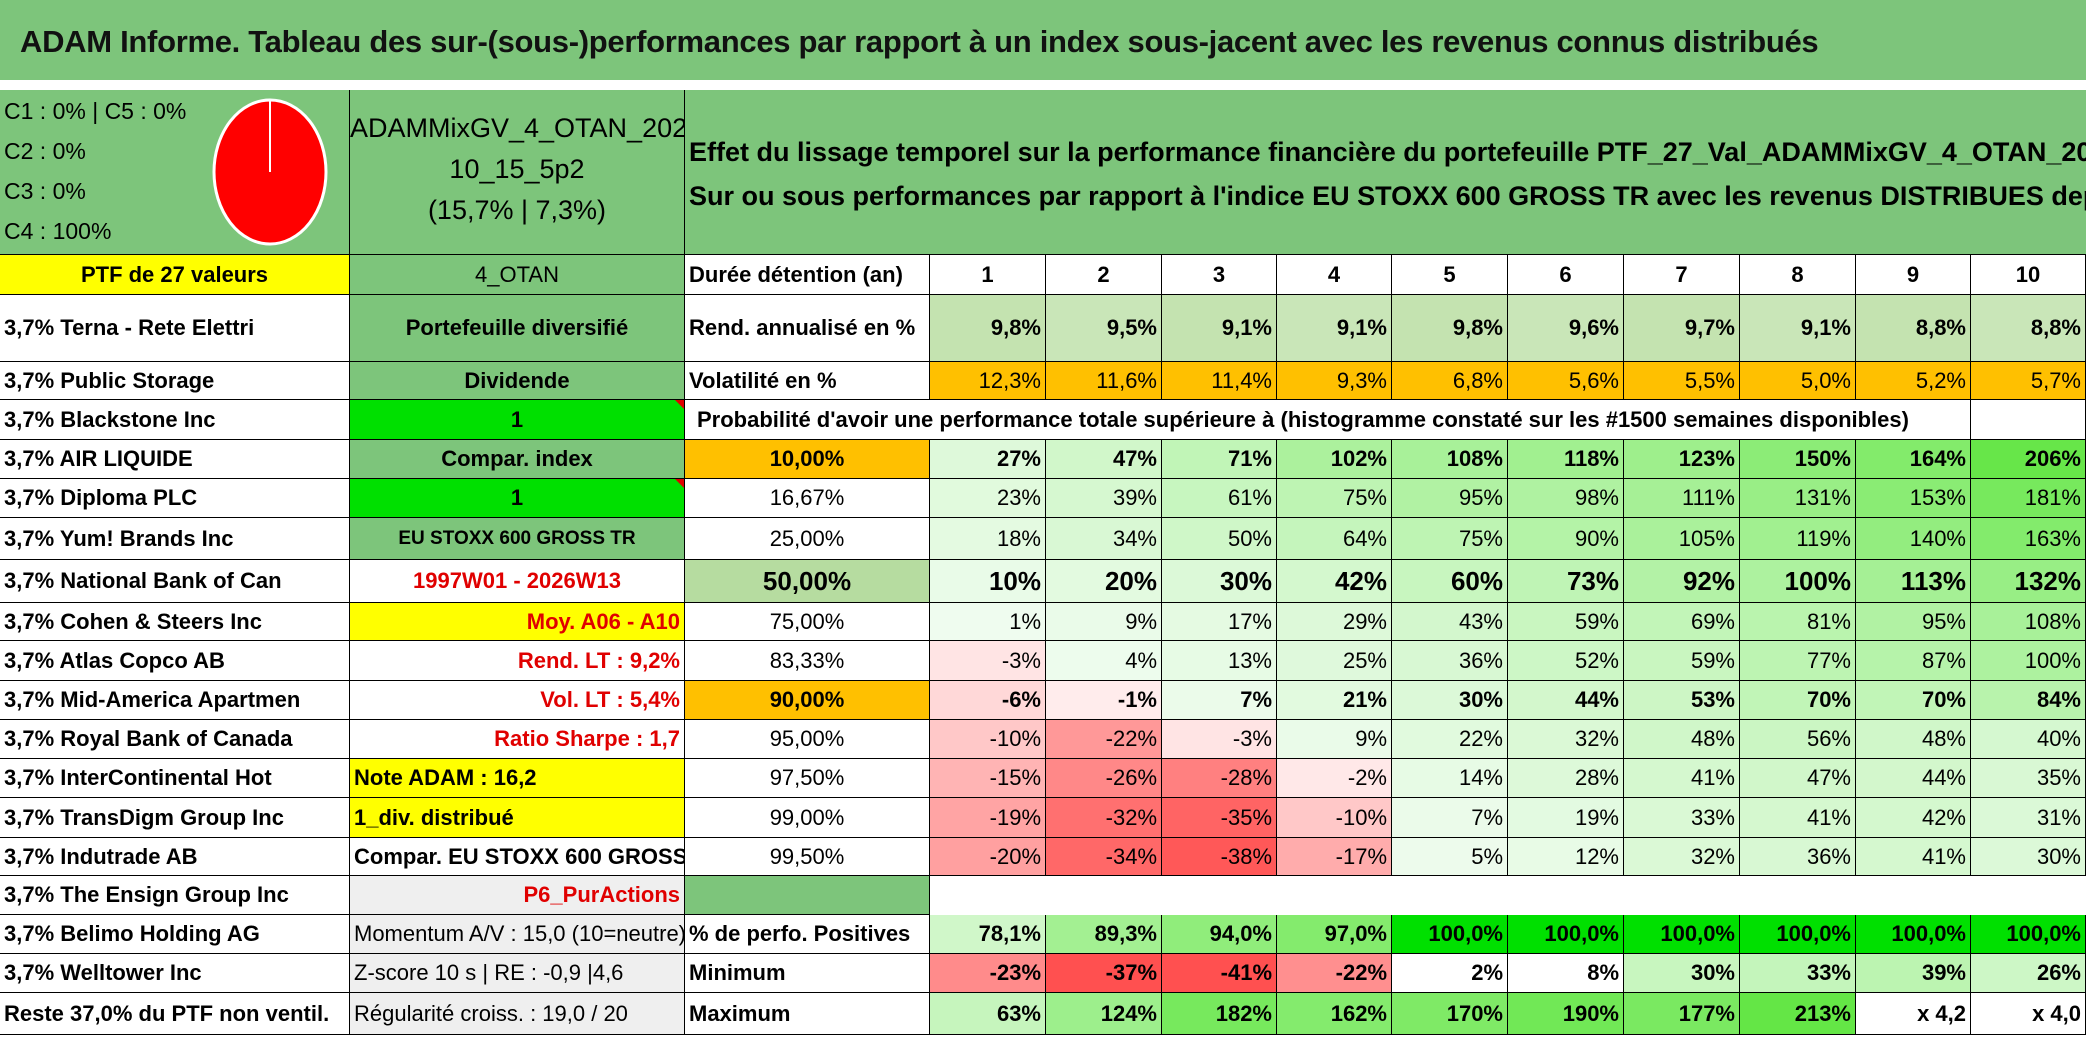  What do you see at coordinates (1450, 739) in the screenshot?
I see `quantile-value: 22%` at bounding box center [1450, 739].